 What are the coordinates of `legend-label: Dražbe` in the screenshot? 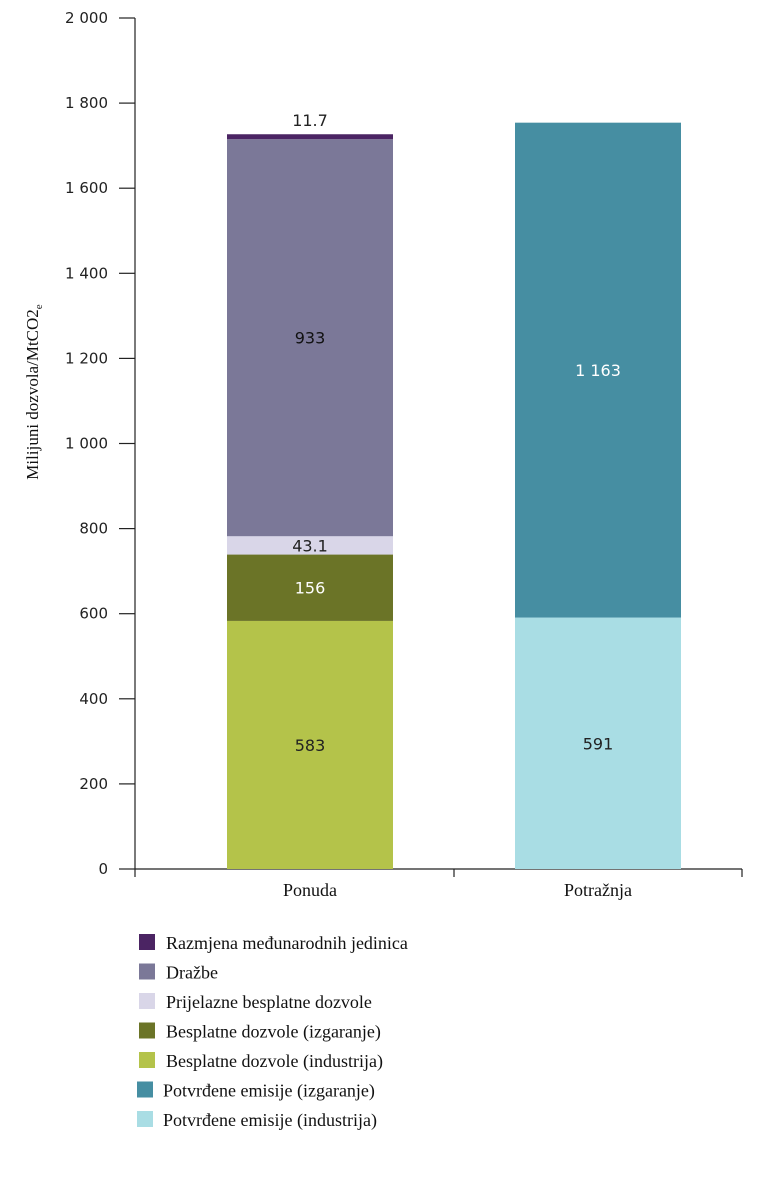 It's located at (192, 973).